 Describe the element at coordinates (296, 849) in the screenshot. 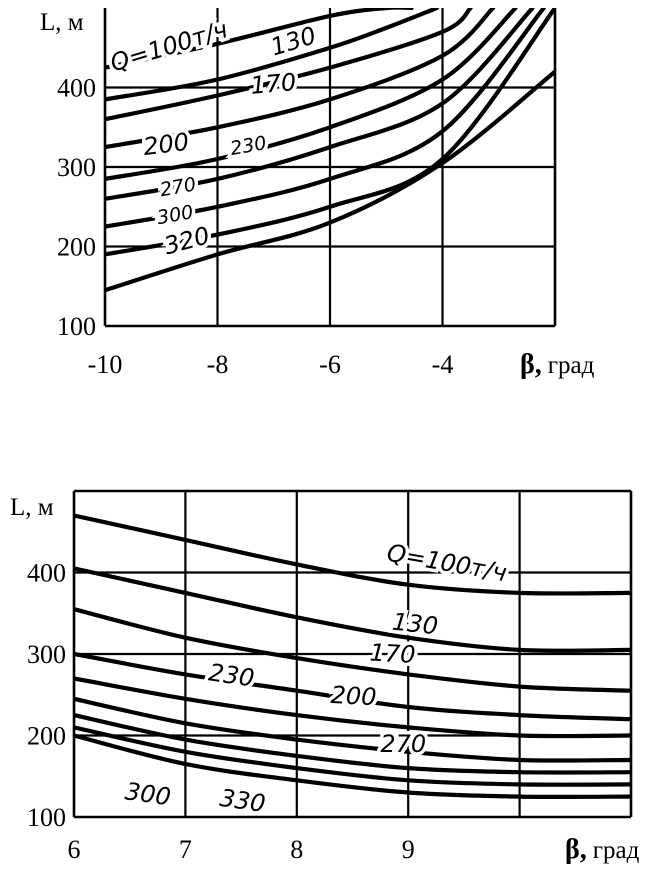

I see `x-tick-label: 8` at that location.